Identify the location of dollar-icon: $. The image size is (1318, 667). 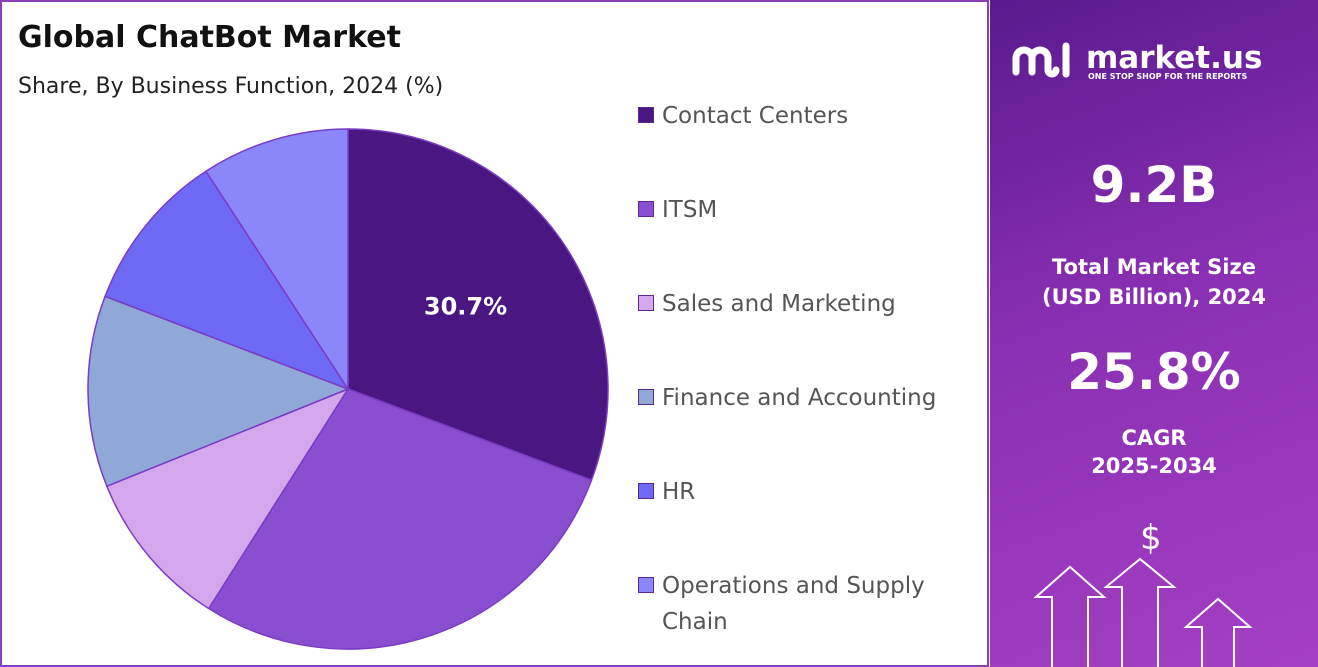
(1151, 538).